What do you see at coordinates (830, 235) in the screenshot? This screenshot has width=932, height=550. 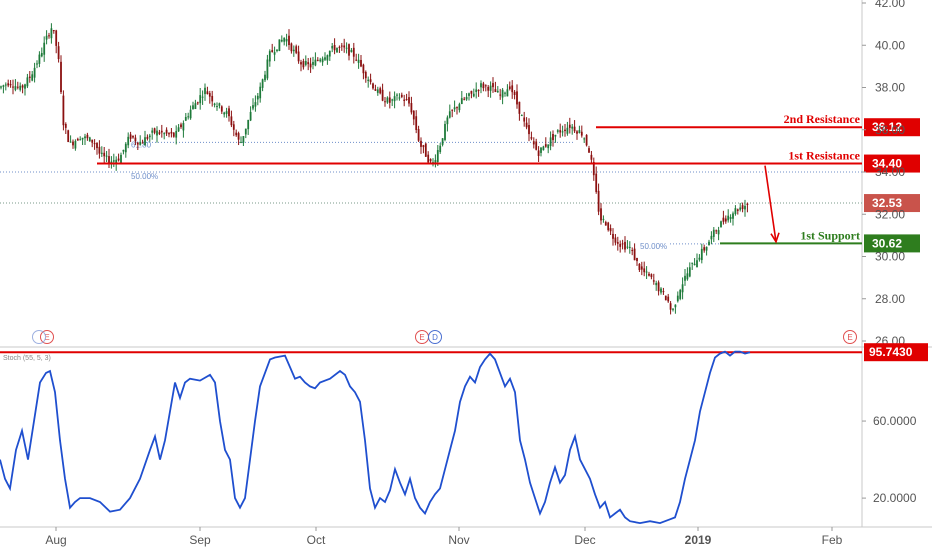 I see `level-annotation: 1st Support` at bounding box center [830, 235].